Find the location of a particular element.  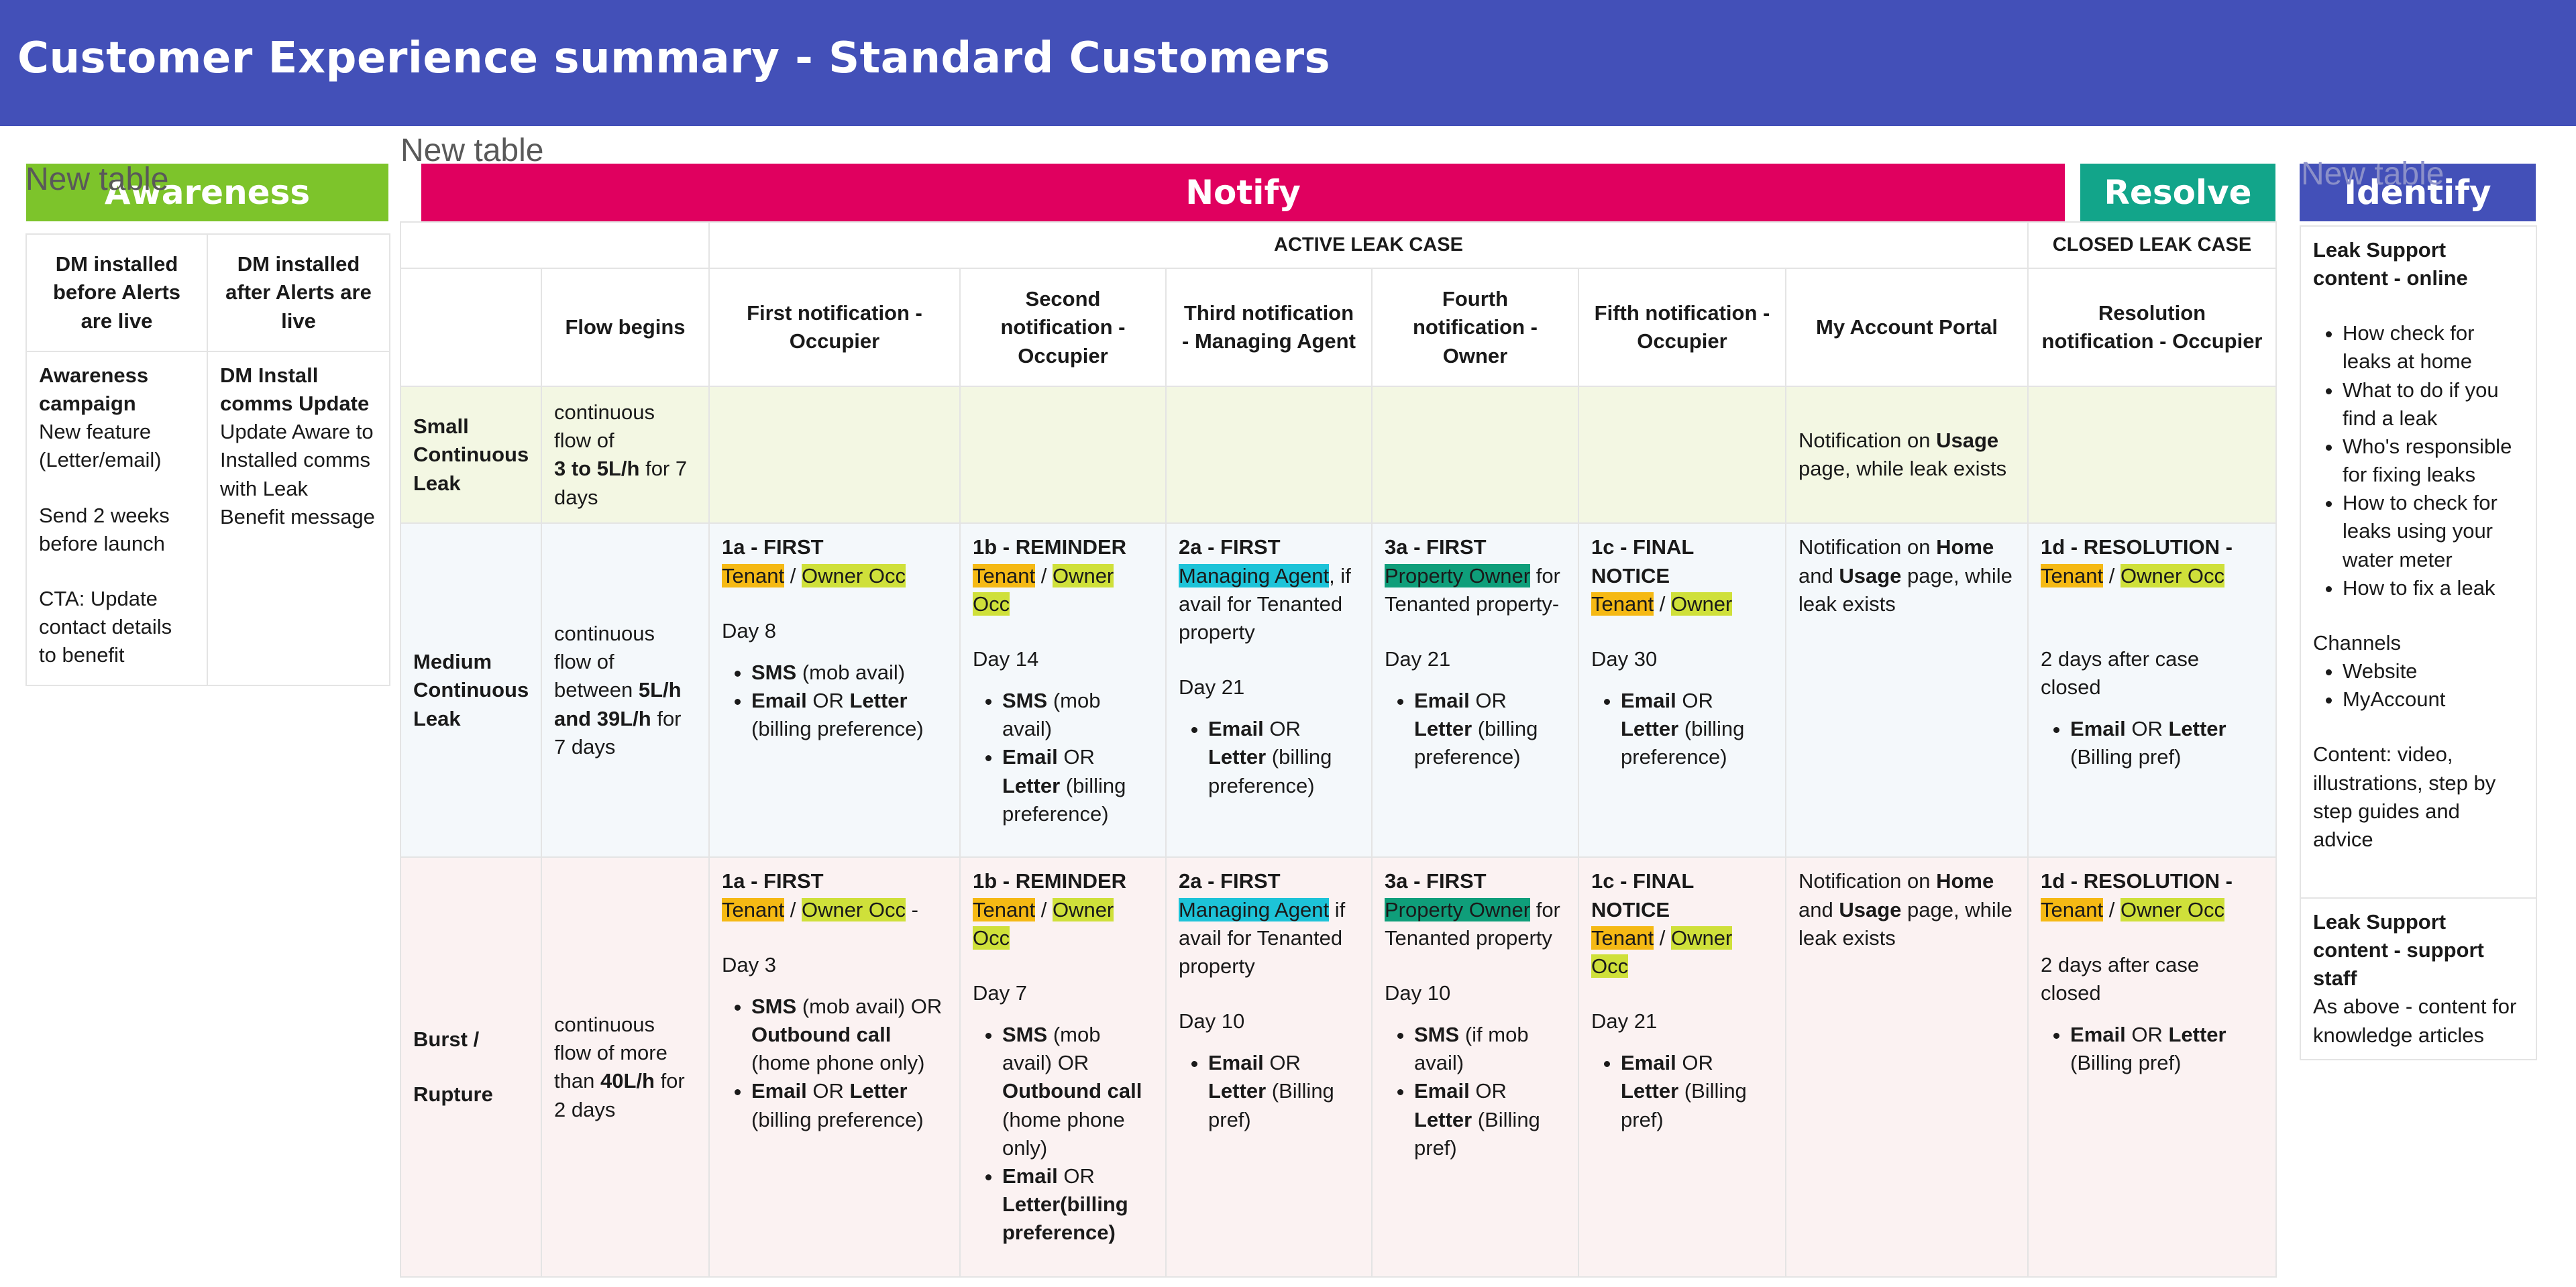

column-header-first: First notification - Occupier is located at coordinates (834, 328).